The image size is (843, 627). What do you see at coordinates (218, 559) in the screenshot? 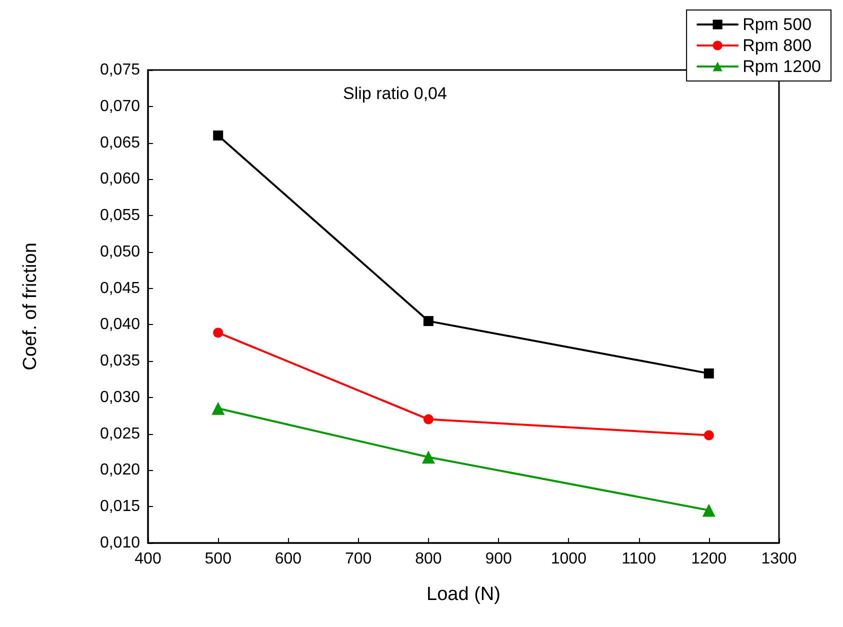
I see `x-tick-label: 500` at bounding box center [218, 559].